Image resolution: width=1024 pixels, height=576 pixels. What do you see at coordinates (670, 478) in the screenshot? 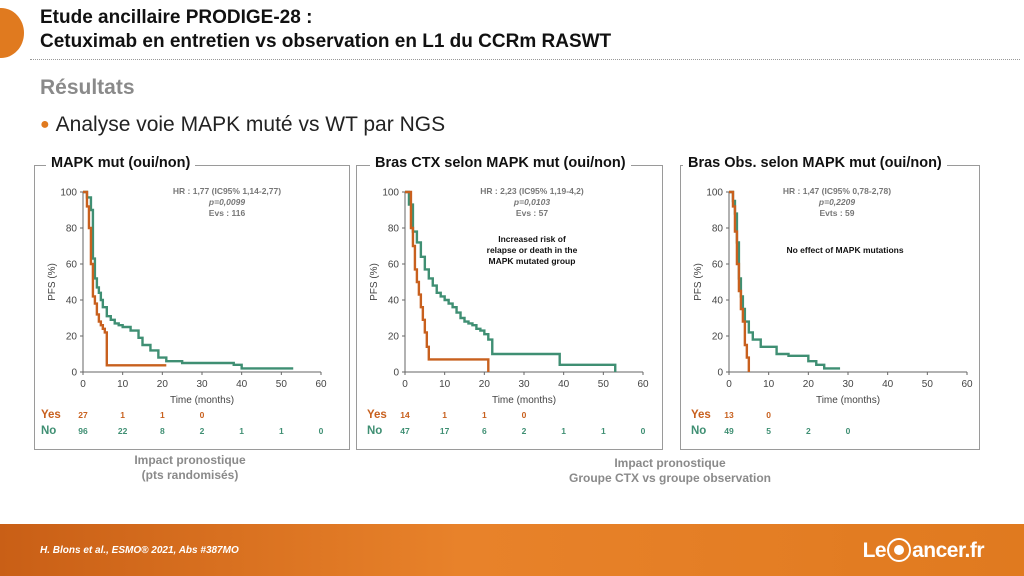
I see `caption-right-line2: Groupe CTX vs groupe observation` at bounding box center [670, 478].